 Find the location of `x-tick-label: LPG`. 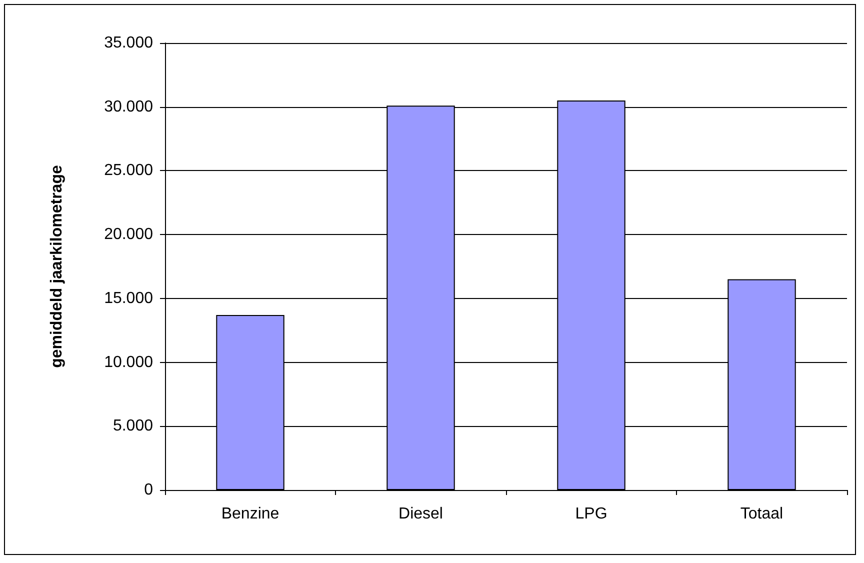

x-tick-label: LPG is located at coordinates (591, 514).